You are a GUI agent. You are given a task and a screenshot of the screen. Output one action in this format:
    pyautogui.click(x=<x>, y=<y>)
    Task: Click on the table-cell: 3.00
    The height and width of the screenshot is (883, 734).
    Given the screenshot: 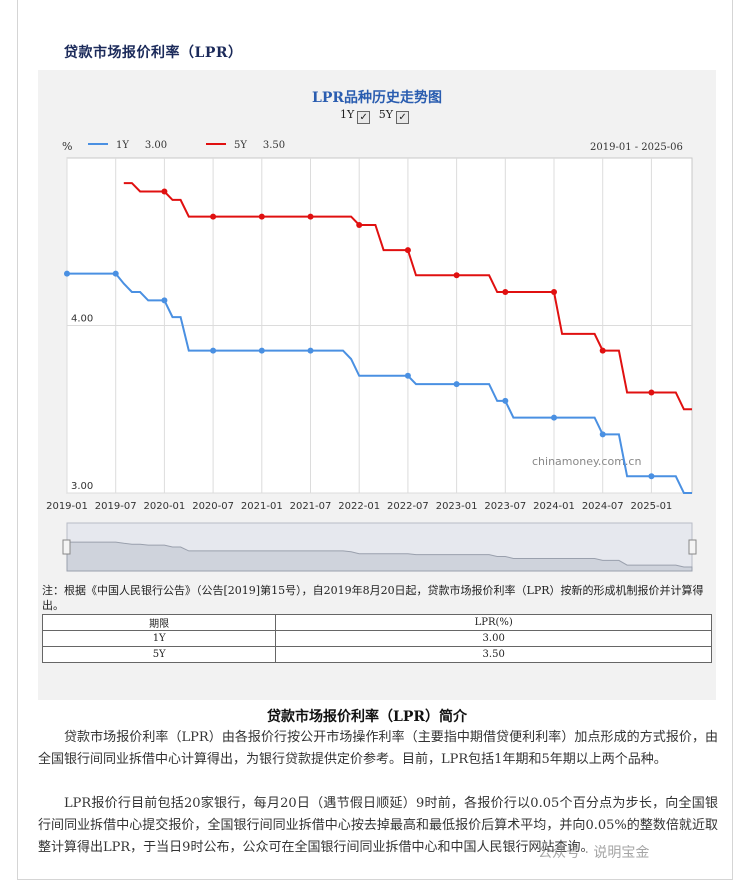 What is the action you would take?
    pyautogui.click(x=493, y=638)
    